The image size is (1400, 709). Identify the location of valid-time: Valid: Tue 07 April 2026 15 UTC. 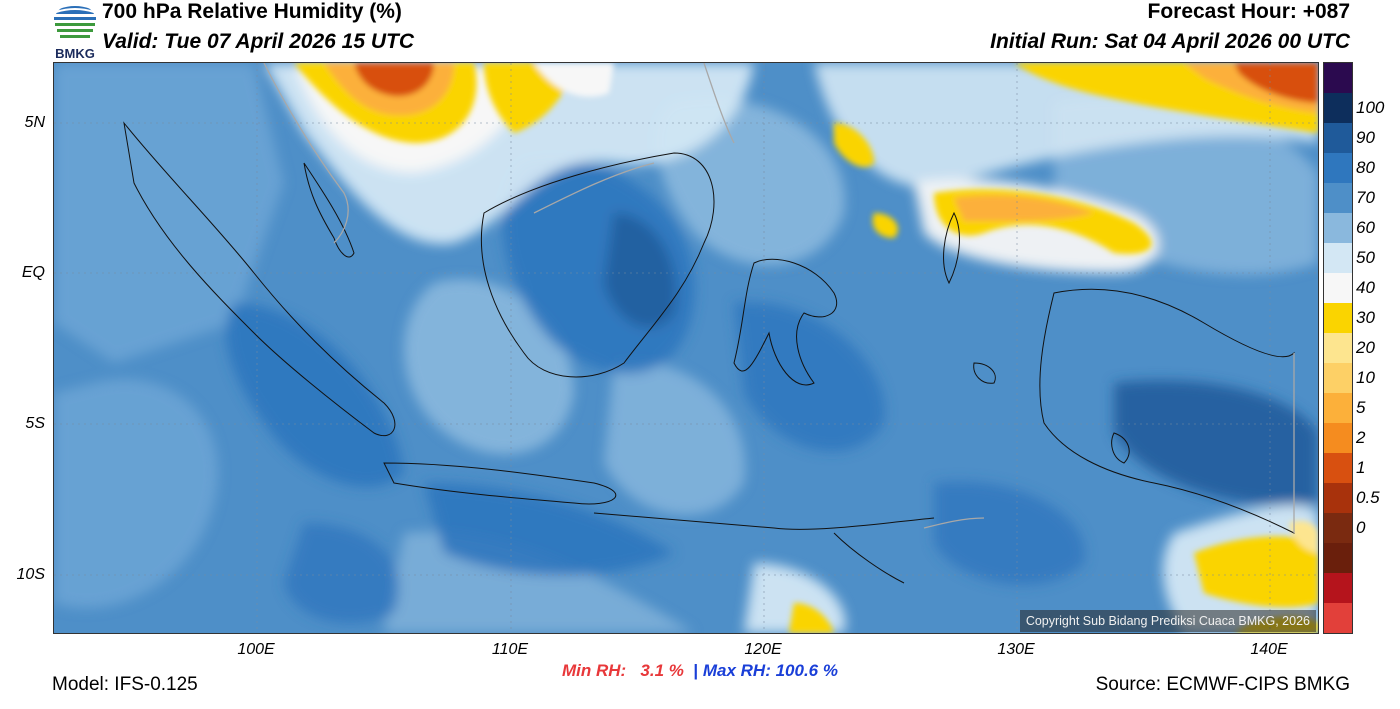
(258, 41).